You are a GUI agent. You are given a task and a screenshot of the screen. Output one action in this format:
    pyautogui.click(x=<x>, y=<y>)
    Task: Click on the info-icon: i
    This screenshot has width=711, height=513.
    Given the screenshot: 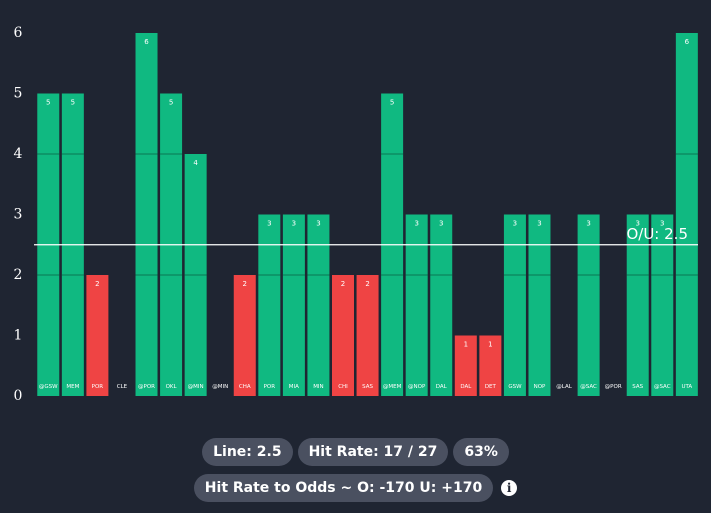 What is the action you would take?
    pyautogui.click(x=509, y=488)
    